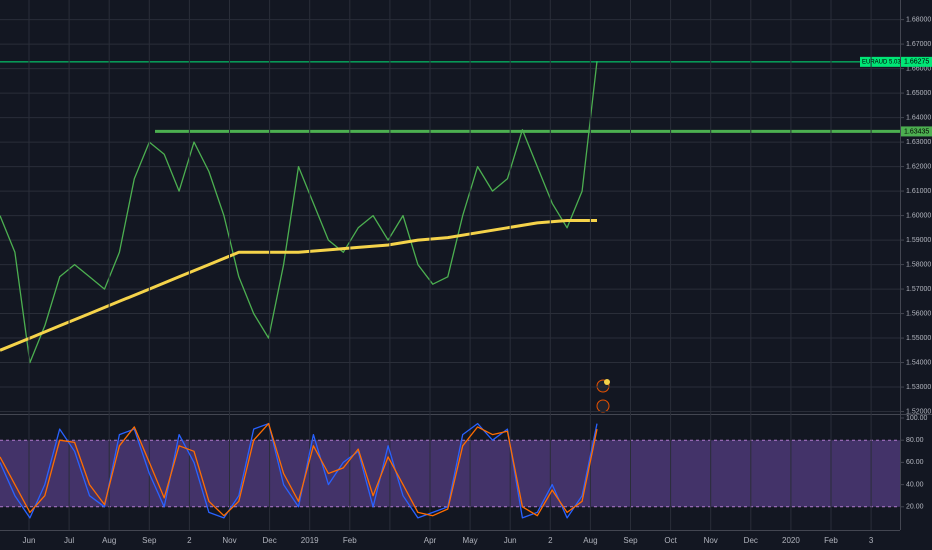  I want to click on y-tick-label: 1.59000, so click(918, 240).